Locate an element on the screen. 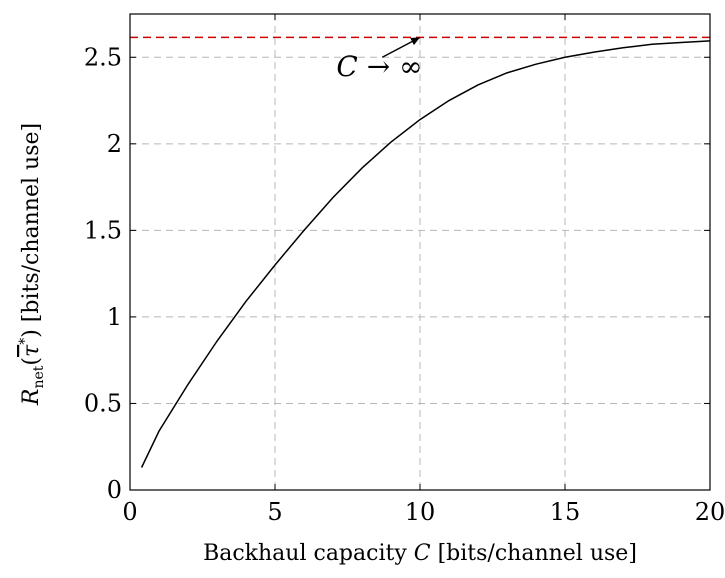  y-tick-label: 2 is located at coordinates (114, 144).